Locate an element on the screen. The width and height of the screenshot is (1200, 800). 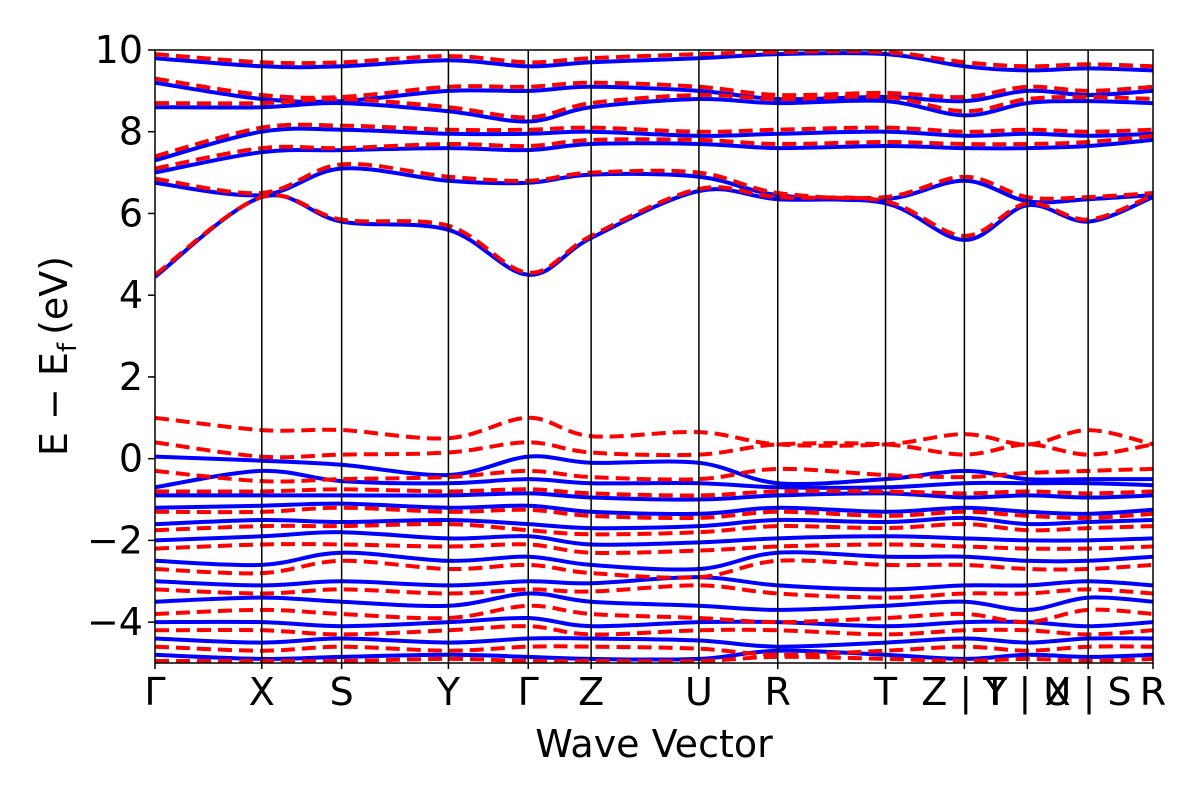
y-tick-label: 6 is located at coordinates (131, 213).